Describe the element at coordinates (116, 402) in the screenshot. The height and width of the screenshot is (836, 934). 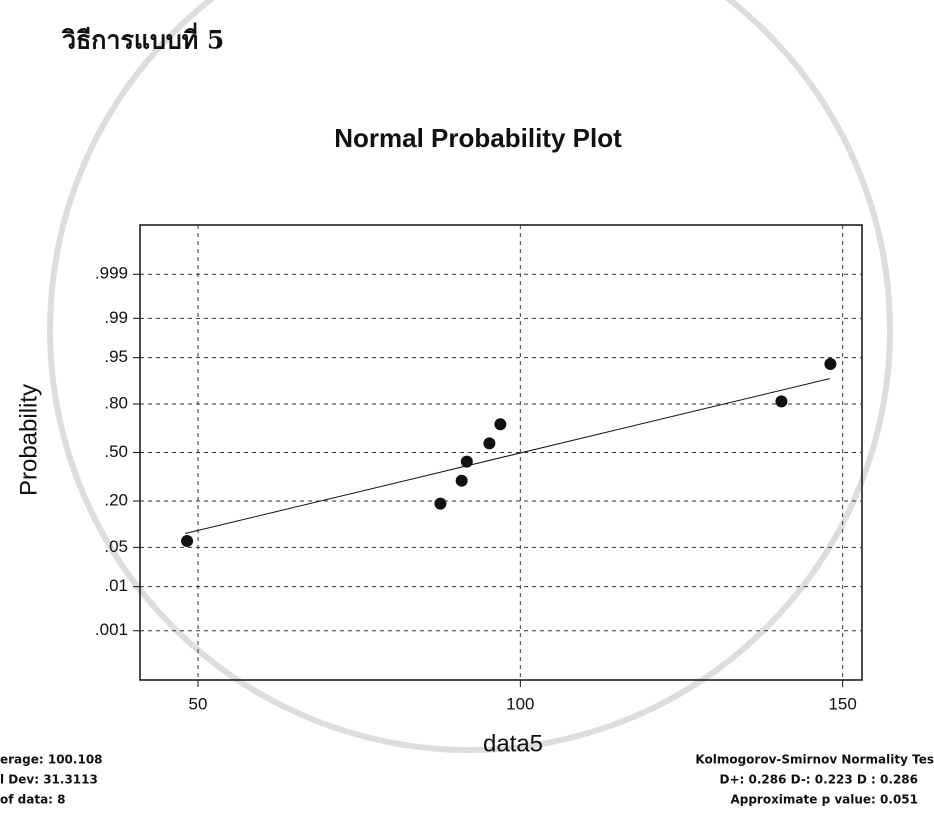
I see `y-tick-label: .80` at that location.